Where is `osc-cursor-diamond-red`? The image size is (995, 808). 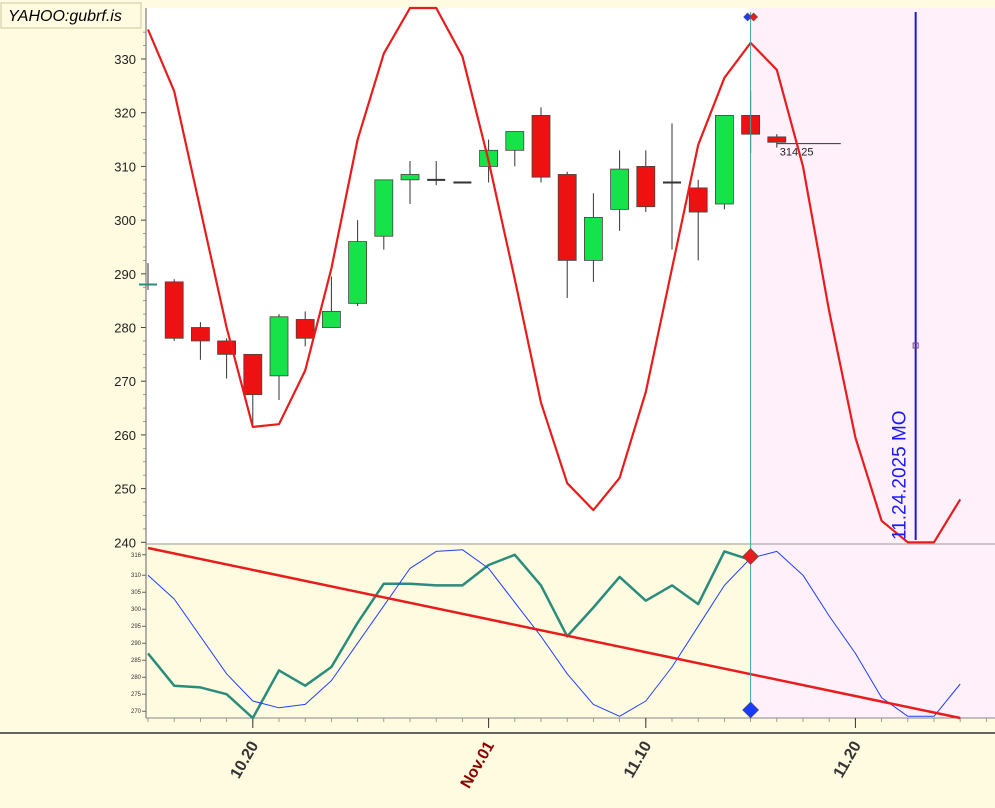 osc-cursor-diamond-red is located at coordinates (751, 556).